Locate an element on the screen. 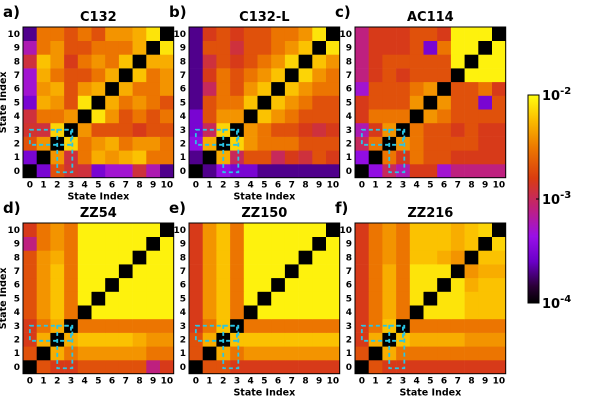 The width and height of the screenshot is (589, 402). y-tick-label: 9 is located at coordinates (183, 49).